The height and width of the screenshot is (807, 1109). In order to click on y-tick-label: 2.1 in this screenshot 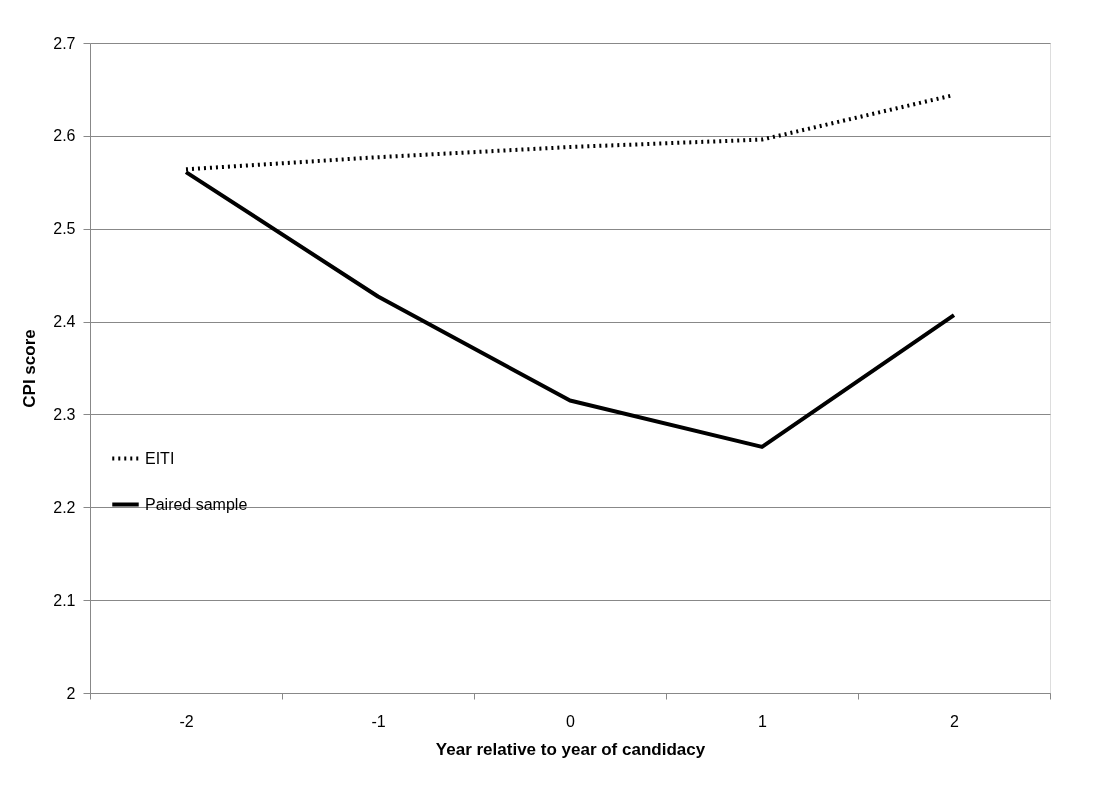, I will do `click(64, 600)`.